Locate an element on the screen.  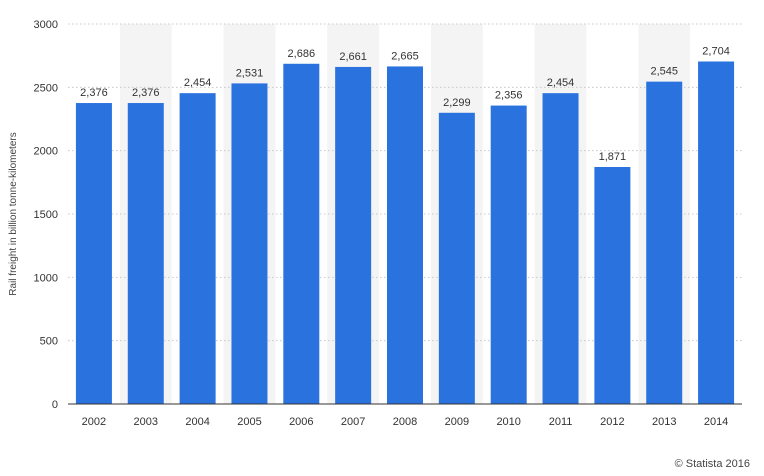
y-tick-label: 2500 is located at coordinates (46, 88).